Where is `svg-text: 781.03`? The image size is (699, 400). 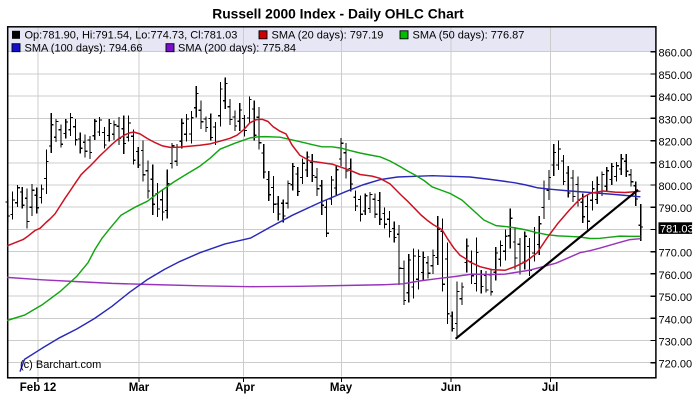
svg-text: 781.03 is located at coordinates (677, 229).